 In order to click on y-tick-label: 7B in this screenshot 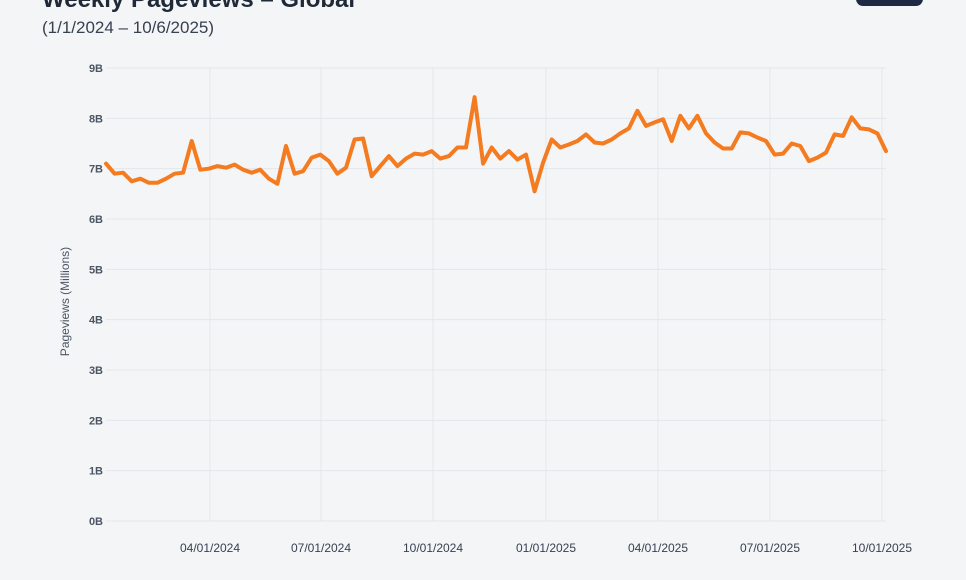, I will do `click(96, 170)`.